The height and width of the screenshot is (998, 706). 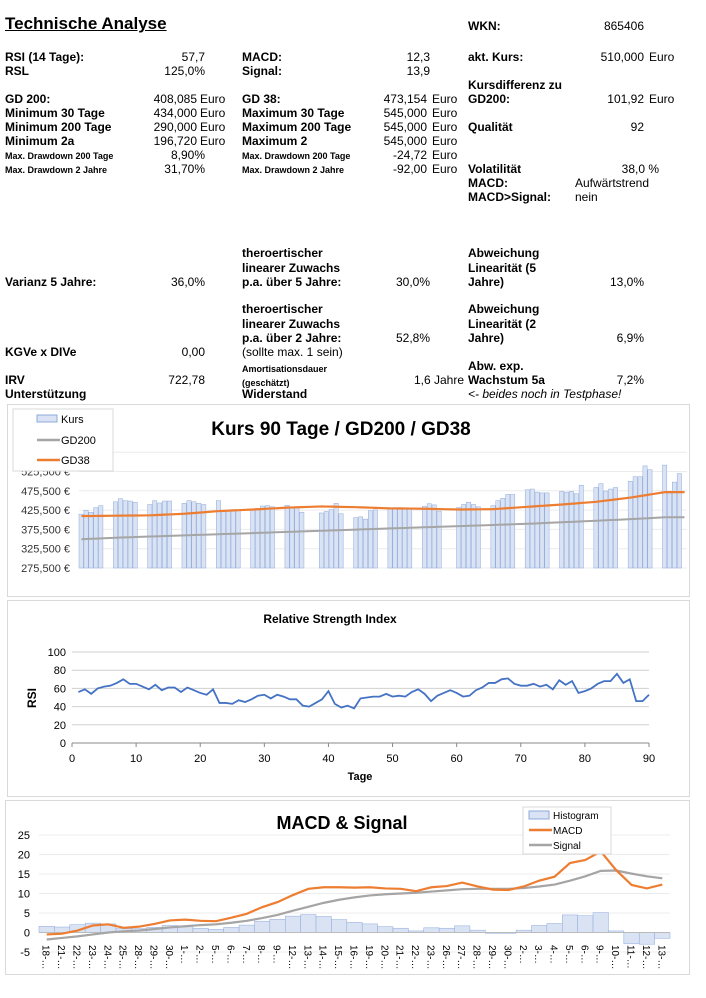 What do you see at coordinates (383, 528) in the screenshot?
I see `gd200-line` at bounding box center [383, 528].